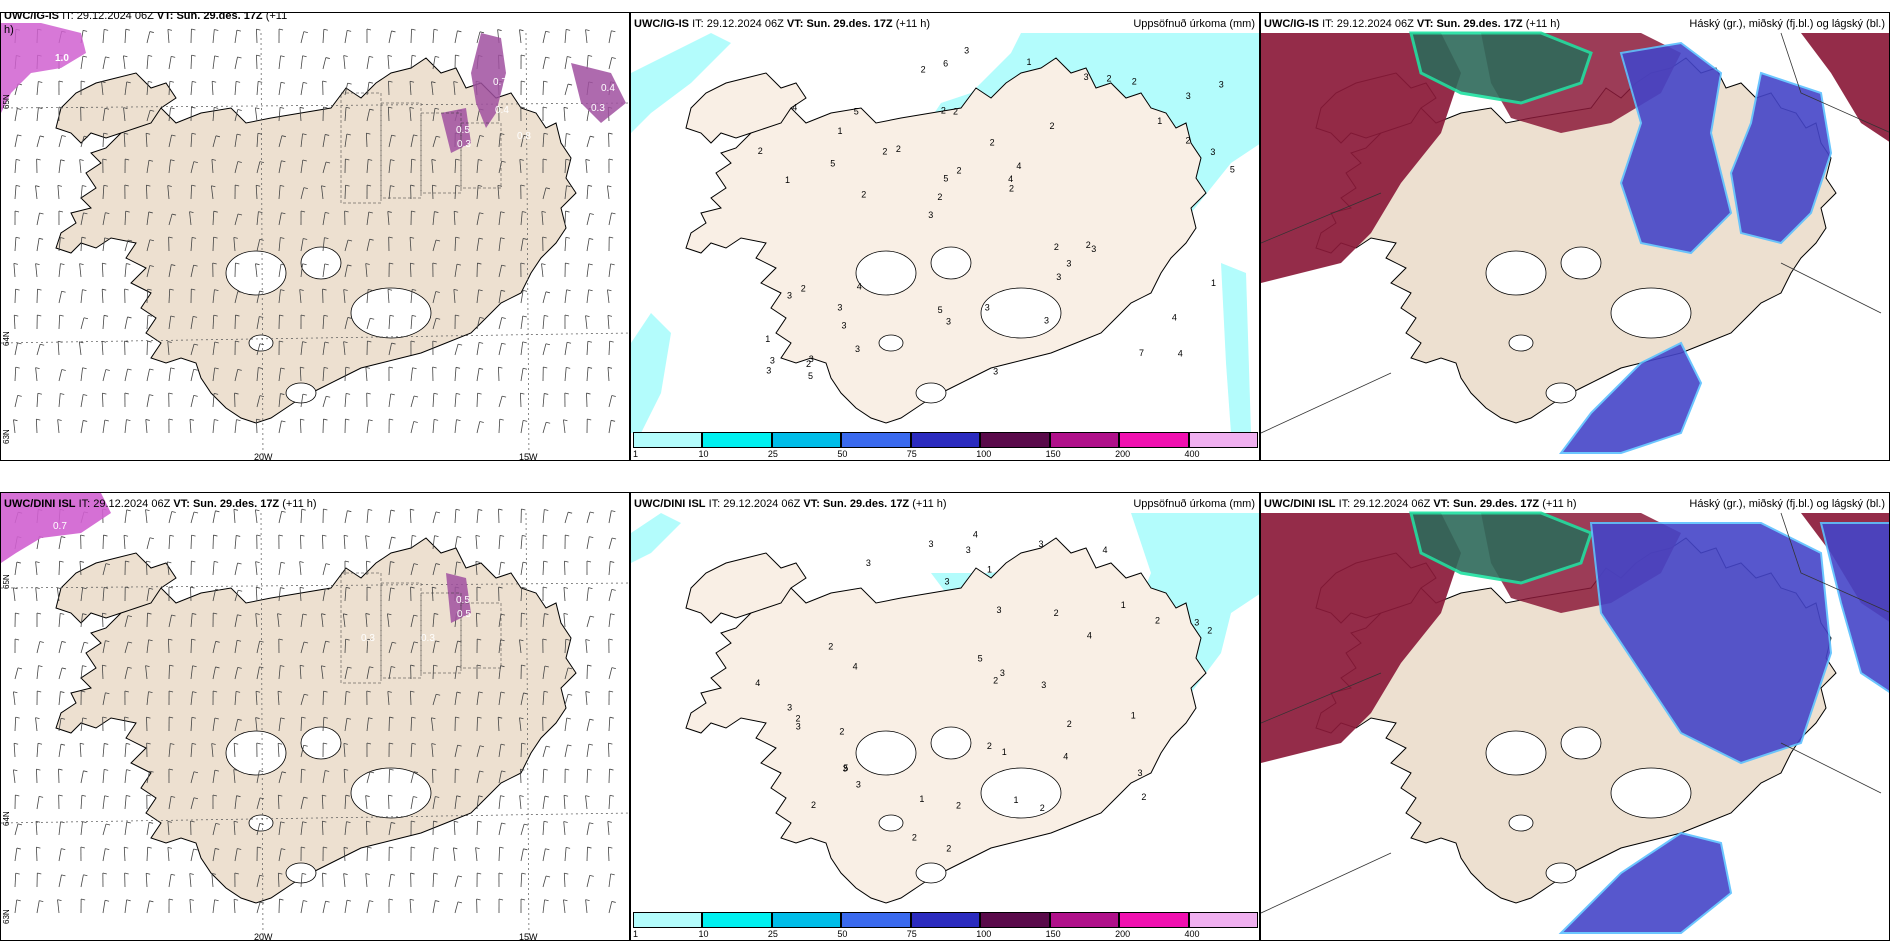  I want to click on lead-time: (+11 h), so click(929, 504).